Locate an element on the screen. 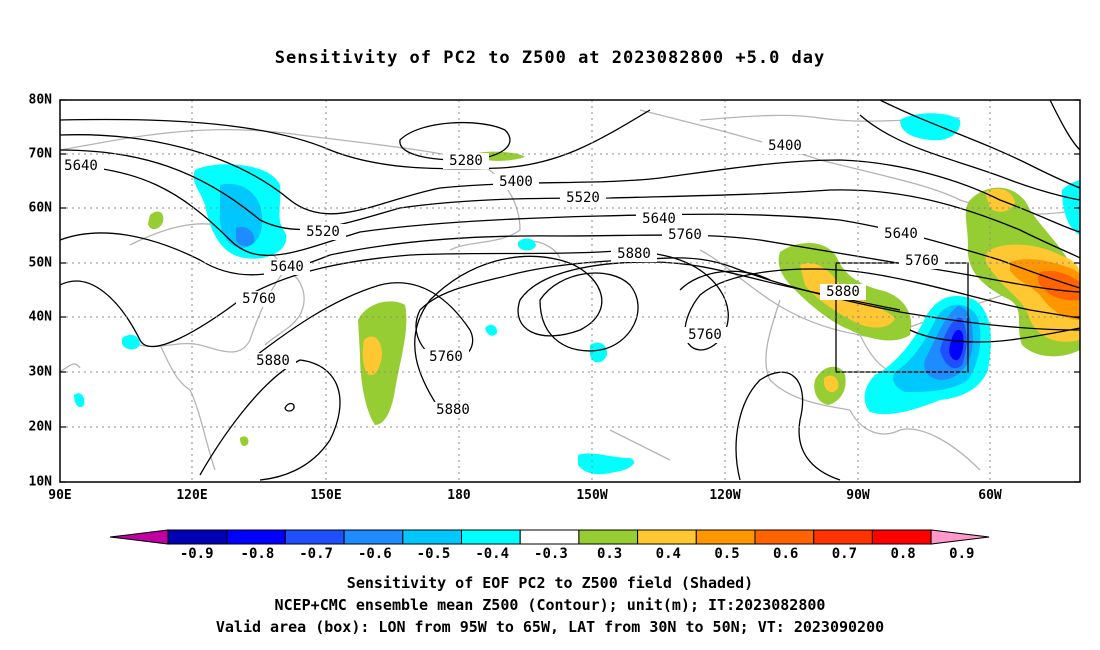  svg-text: 5280 is located at coordinates (466, 161).